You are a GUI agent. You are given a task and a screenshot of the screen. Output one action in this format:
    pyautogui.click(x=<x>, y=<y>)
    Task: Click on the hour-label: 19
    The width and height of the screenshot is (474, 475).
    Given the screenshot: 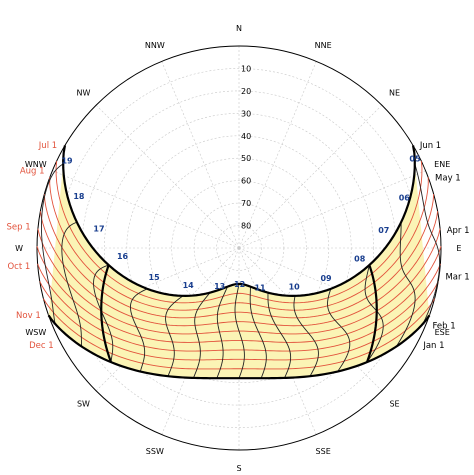 What is the action you would take?
    pyautogui.click(x=67, y=160)
    